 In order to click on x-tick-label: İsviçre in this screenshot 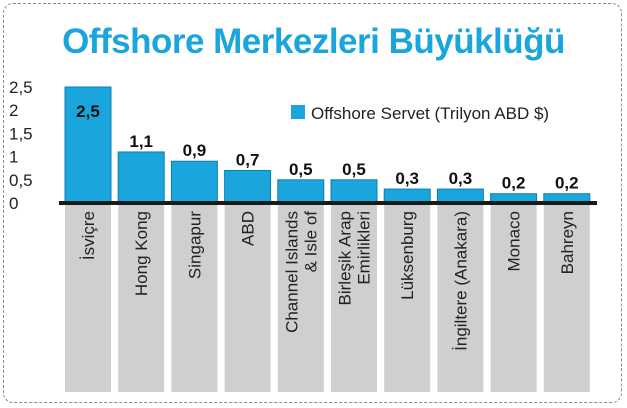, I will do `click(88, 235)`.